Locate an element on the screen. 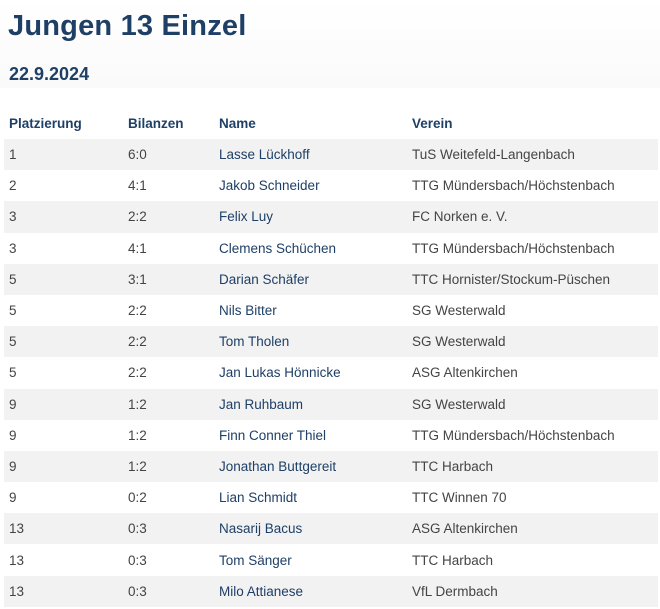 The width and height of the screenshot is (660, 609). cell-platzierung: 2 is located at coordinates (13, 186).